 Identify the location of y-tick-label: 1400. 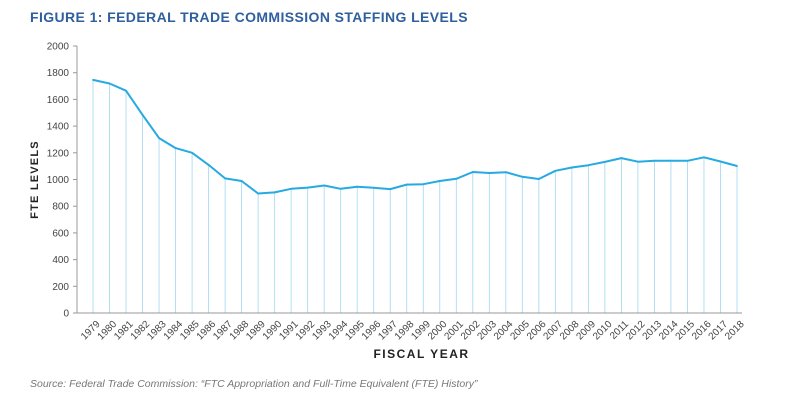
(58, 127).